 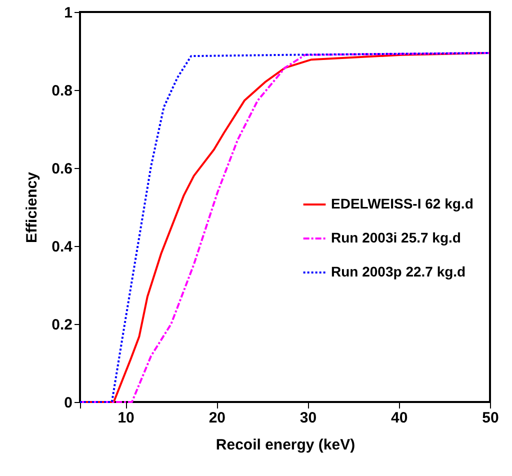 I want to click on x-tick-label: 40, so click(x=399, y=418).